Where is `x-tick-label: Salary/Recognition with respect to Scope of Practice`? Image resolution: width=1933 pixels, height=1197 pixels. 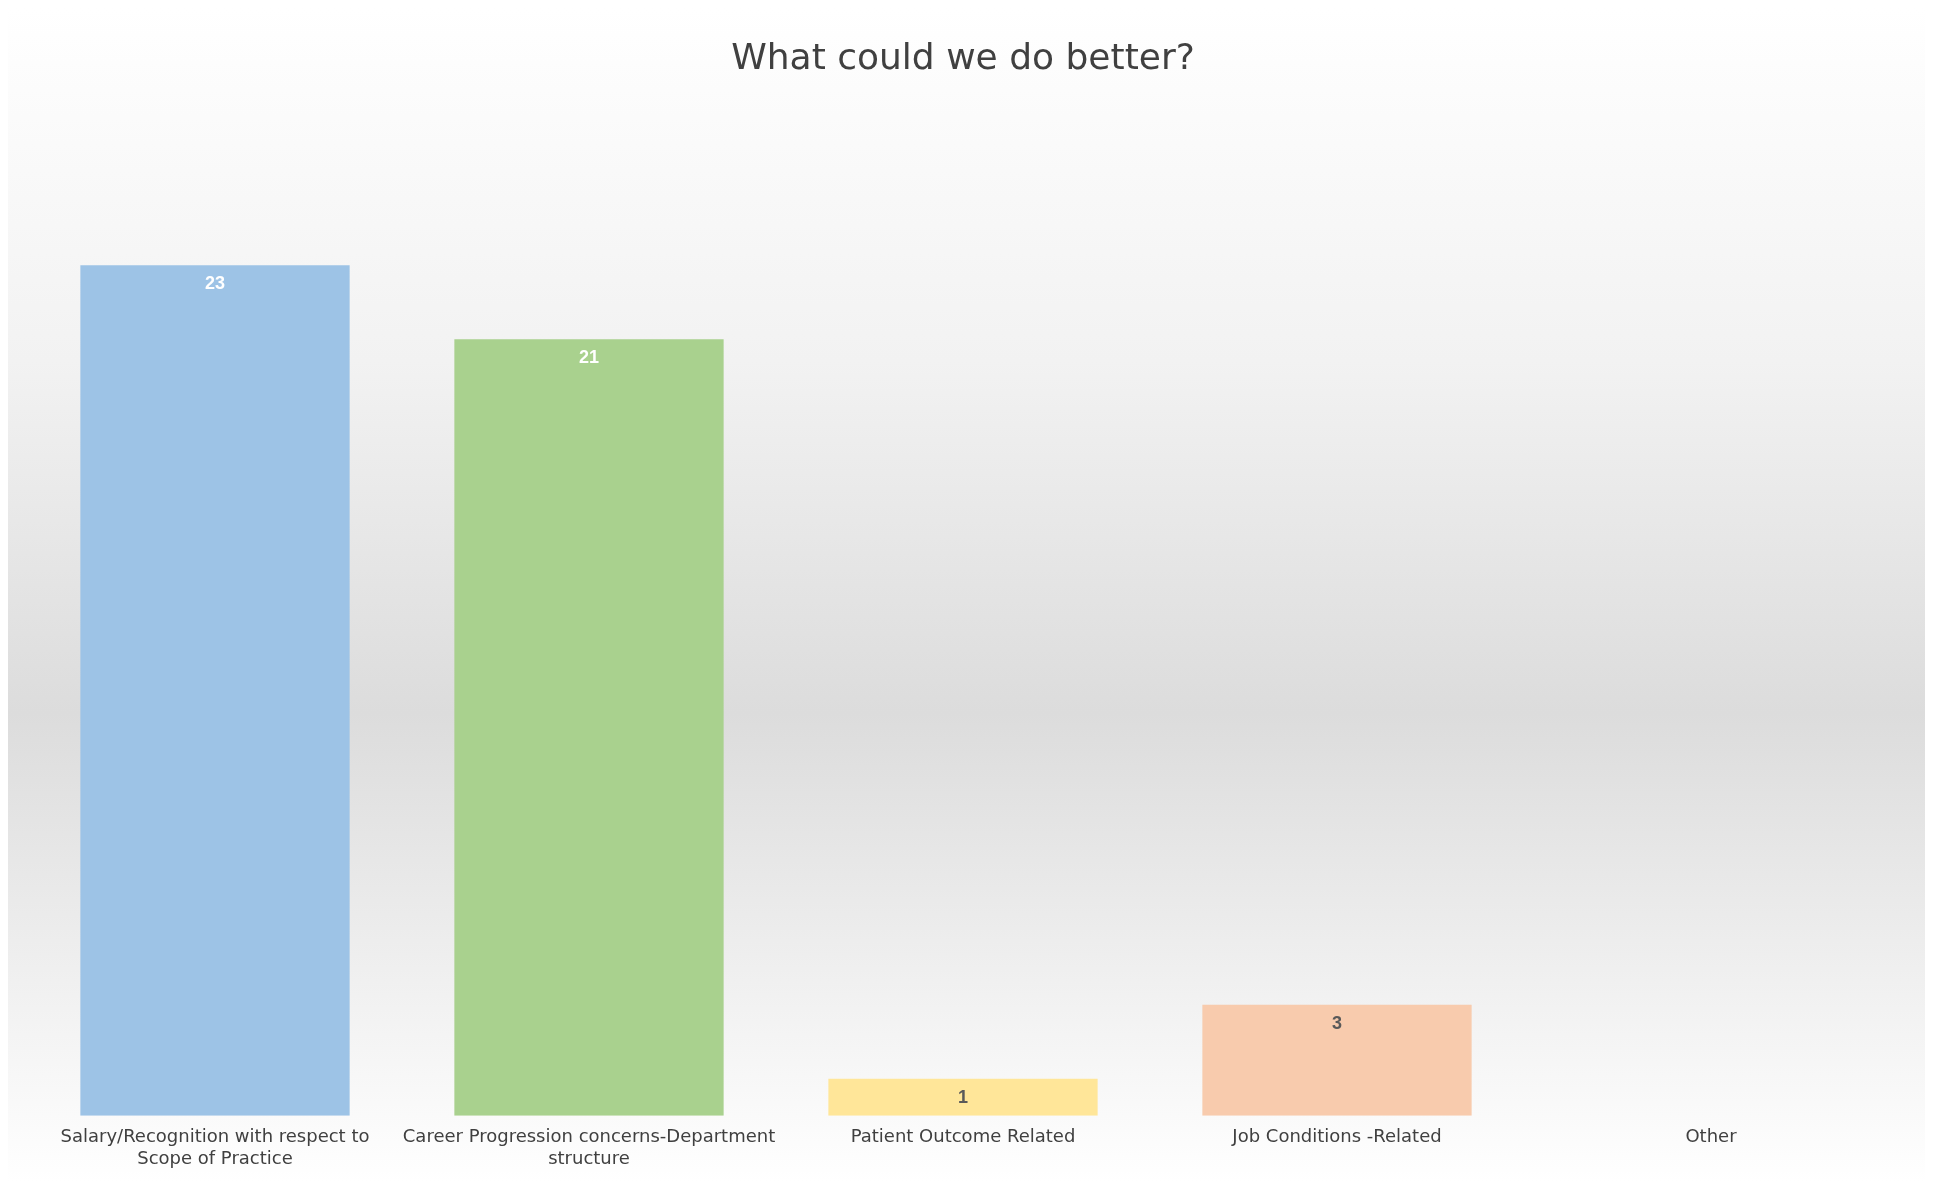 x-tick-label: Salary/Recognition with respect to Scope of Practice is located at coordinates (215, 1146).